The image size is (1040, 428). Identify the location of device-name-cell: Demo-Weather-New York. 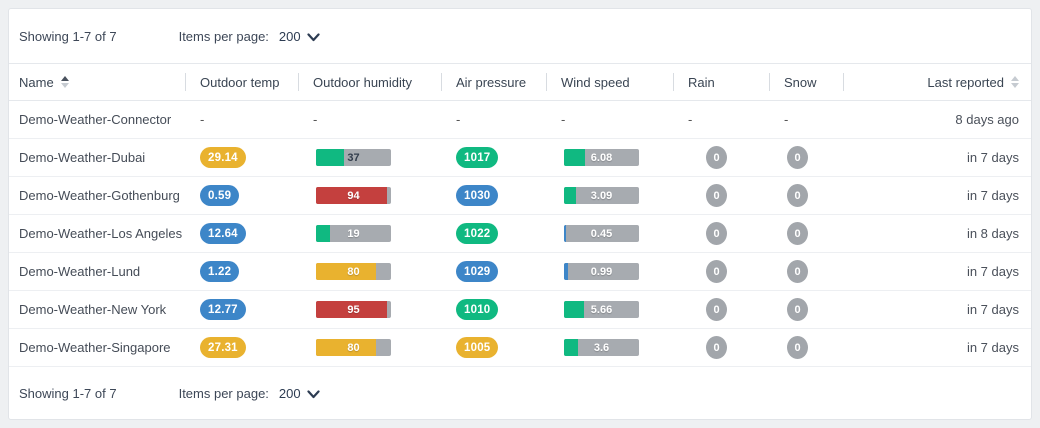
(97, 309).